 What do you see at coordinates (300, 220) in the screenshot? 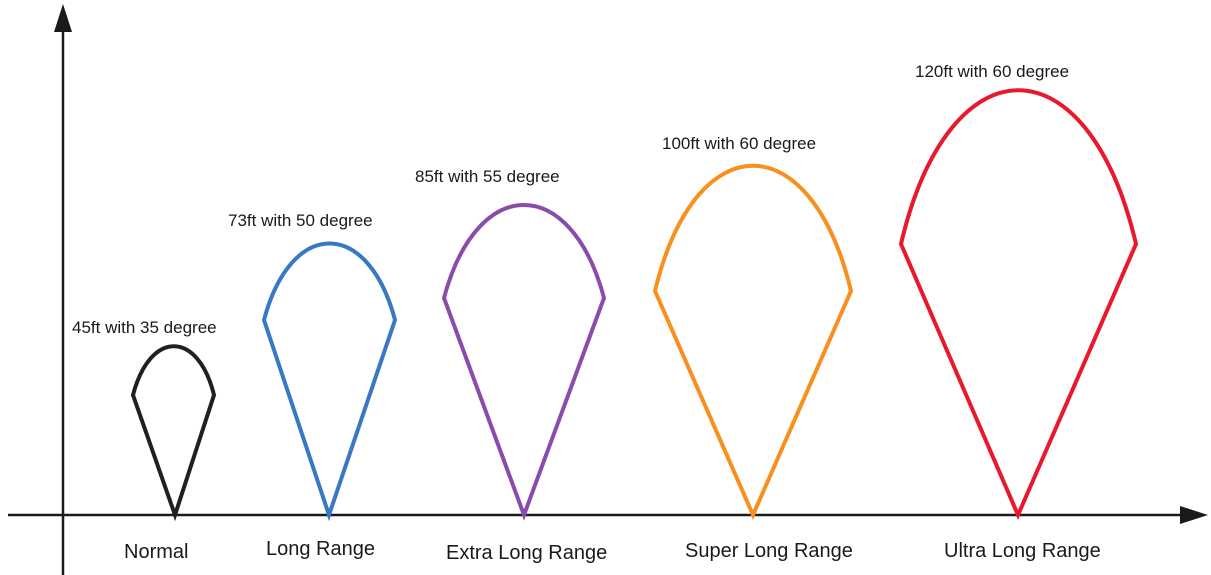
I see `caption-long-range: 73ft with 50 degree` at bounding box center [300, 220].